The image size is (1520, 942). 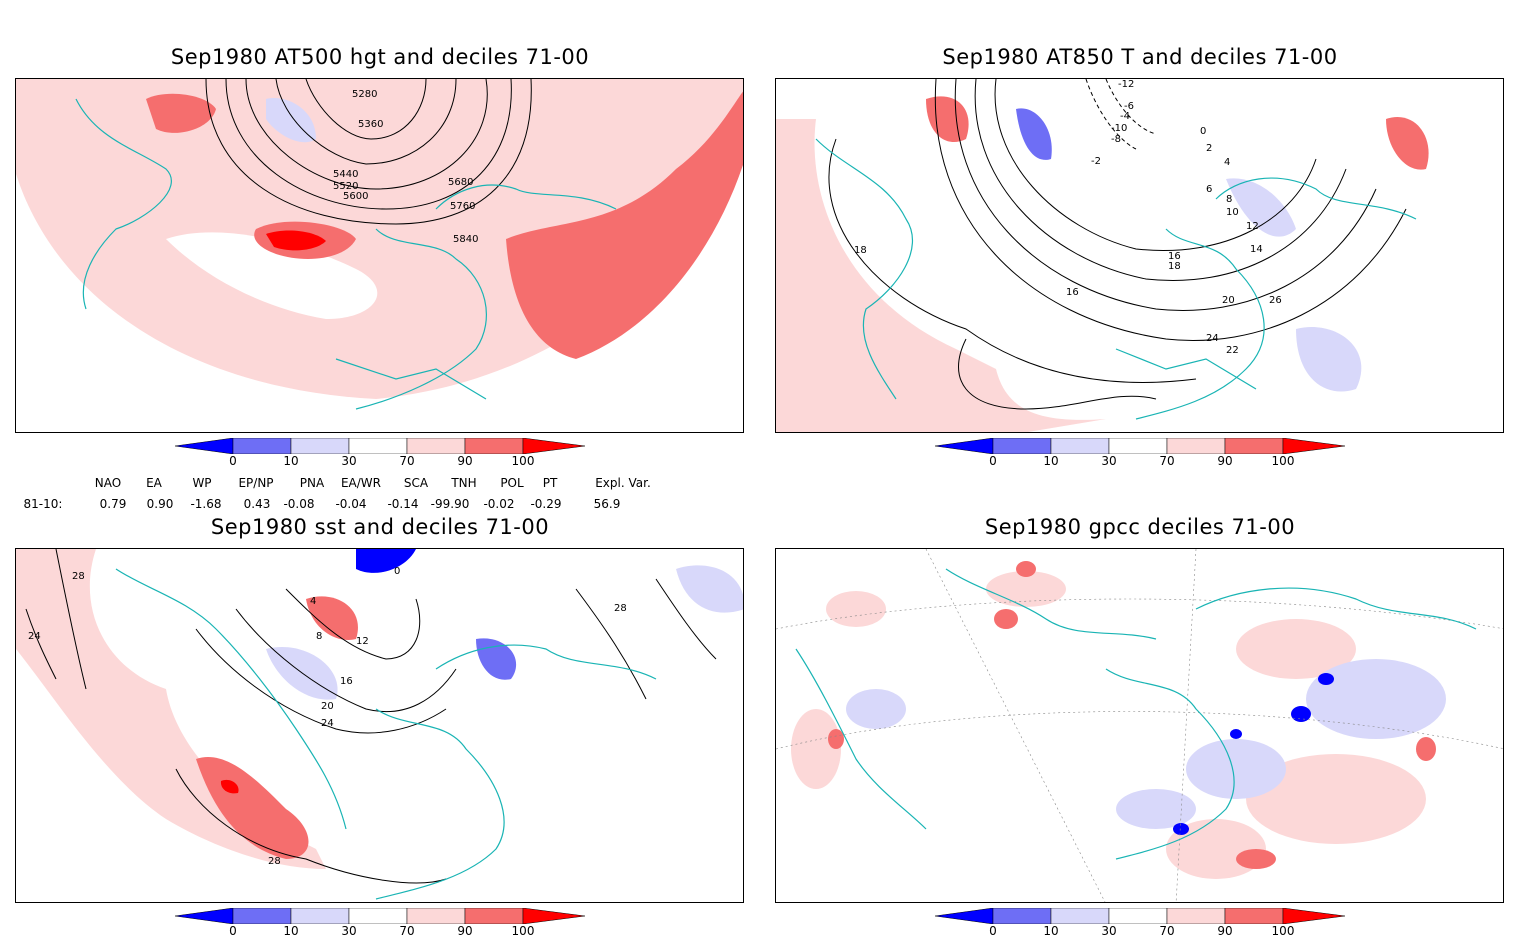 I want to click on contour-label: -2, so click(x=1096, y=161).